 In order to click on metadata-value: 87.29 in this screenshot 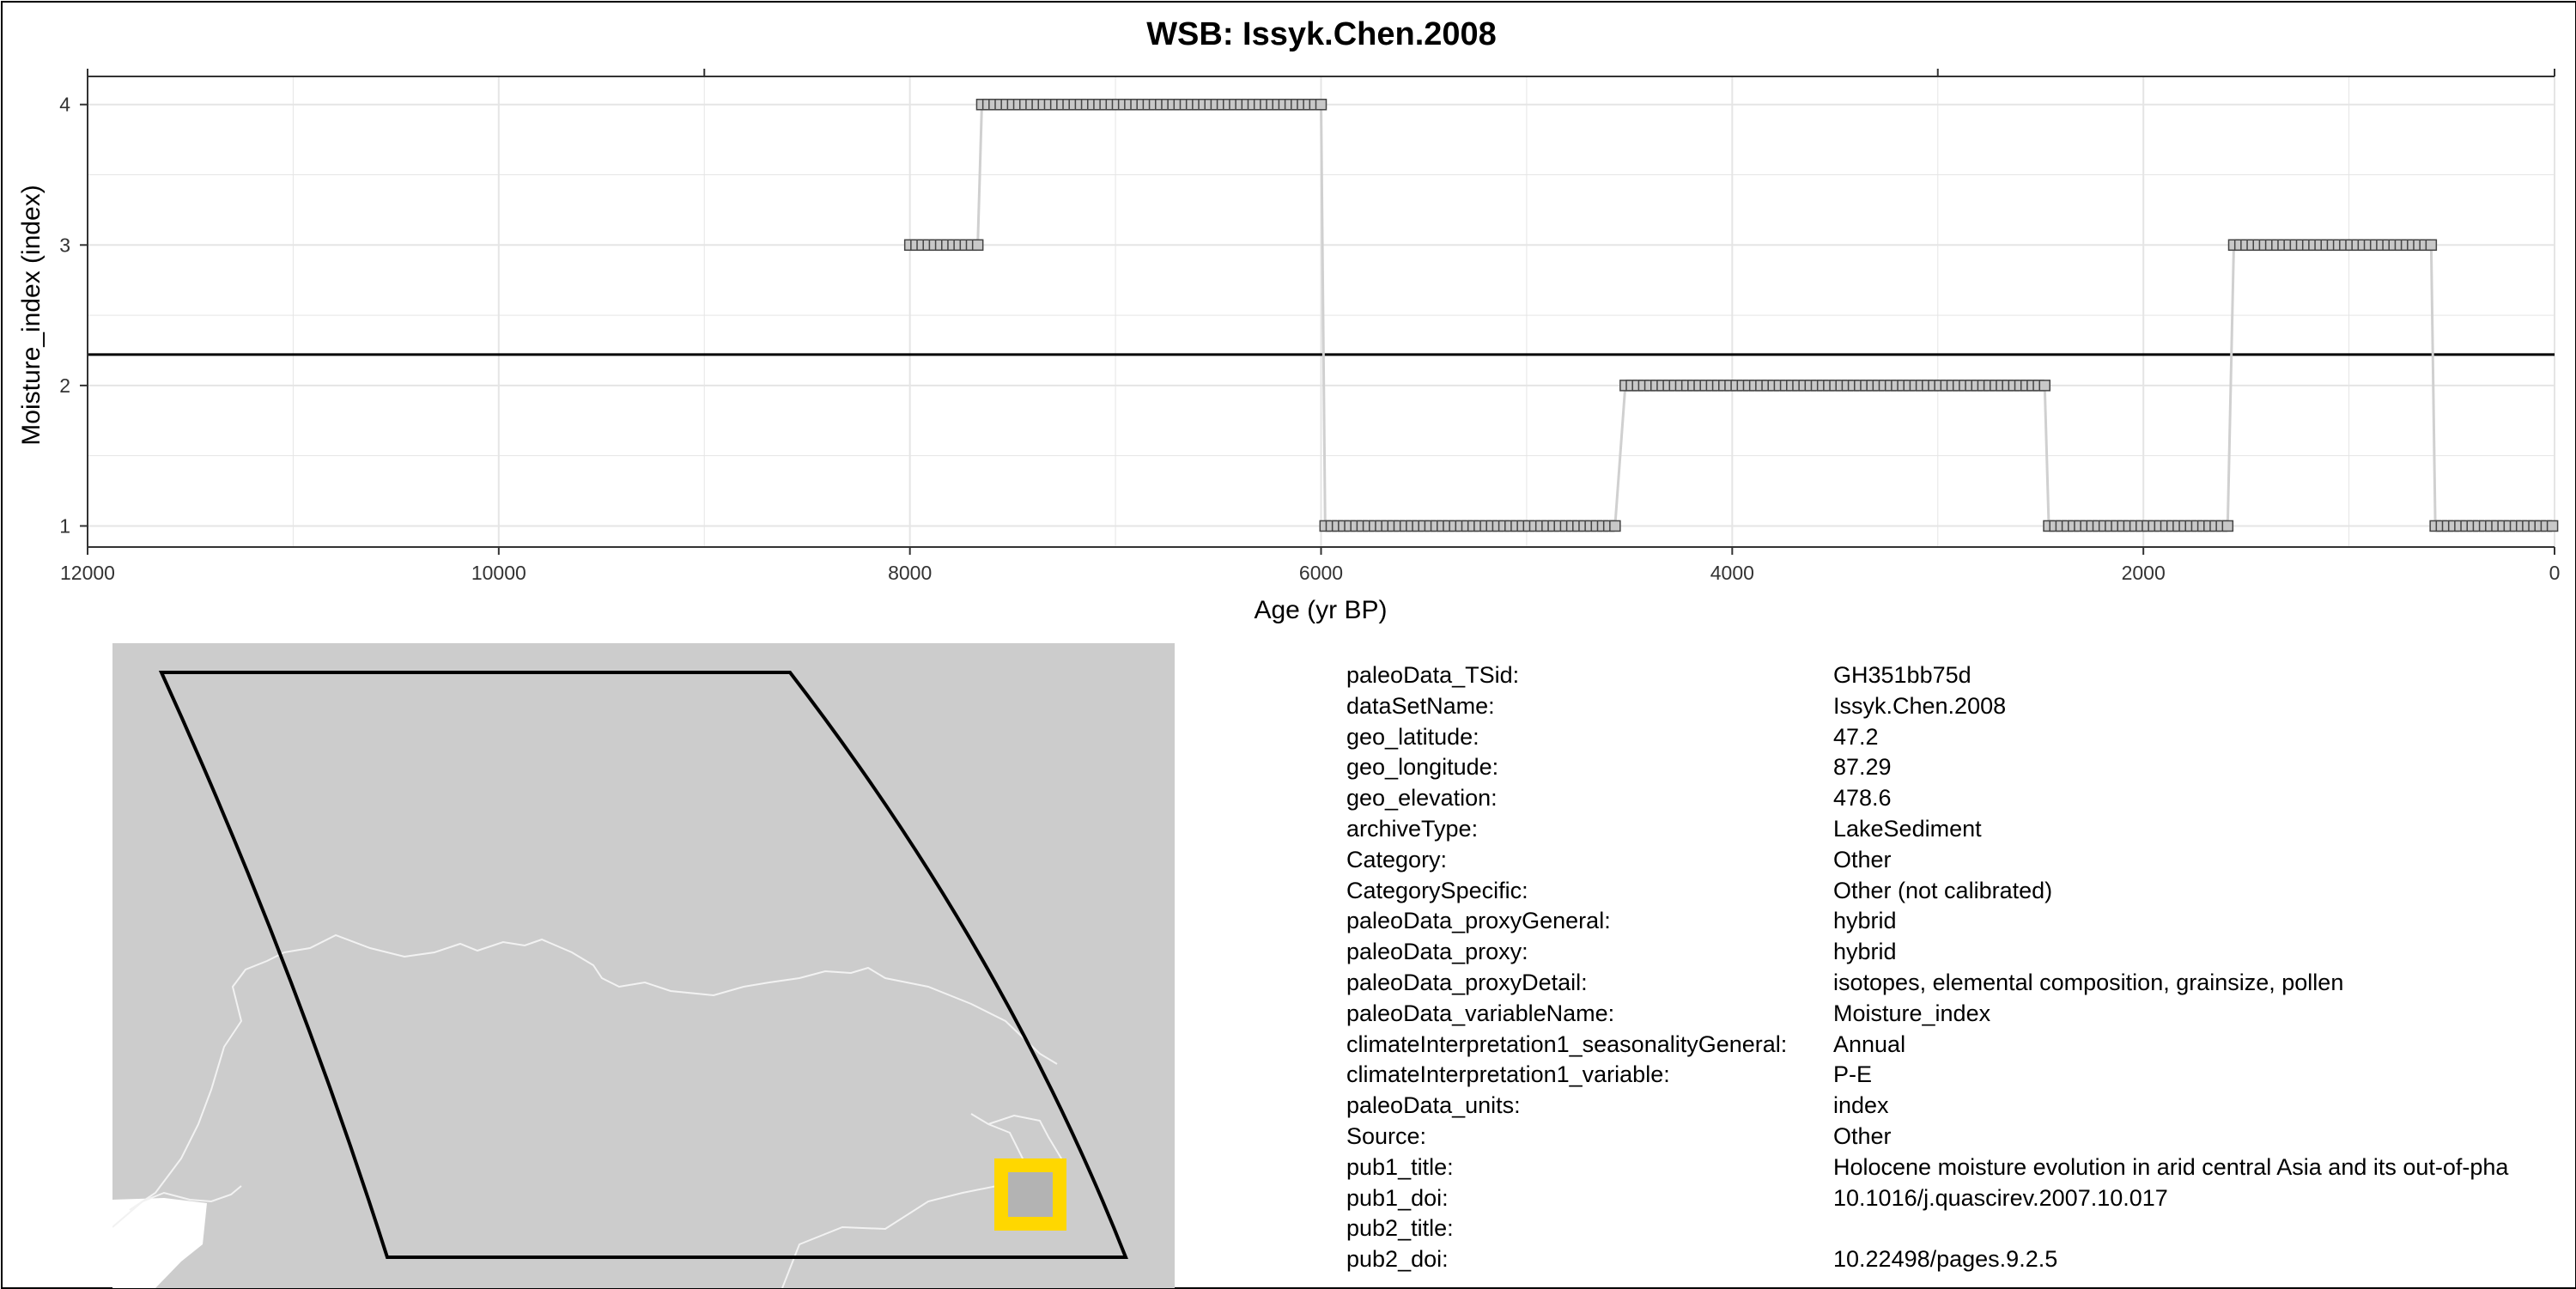, I will do `click(1863, 768)`.